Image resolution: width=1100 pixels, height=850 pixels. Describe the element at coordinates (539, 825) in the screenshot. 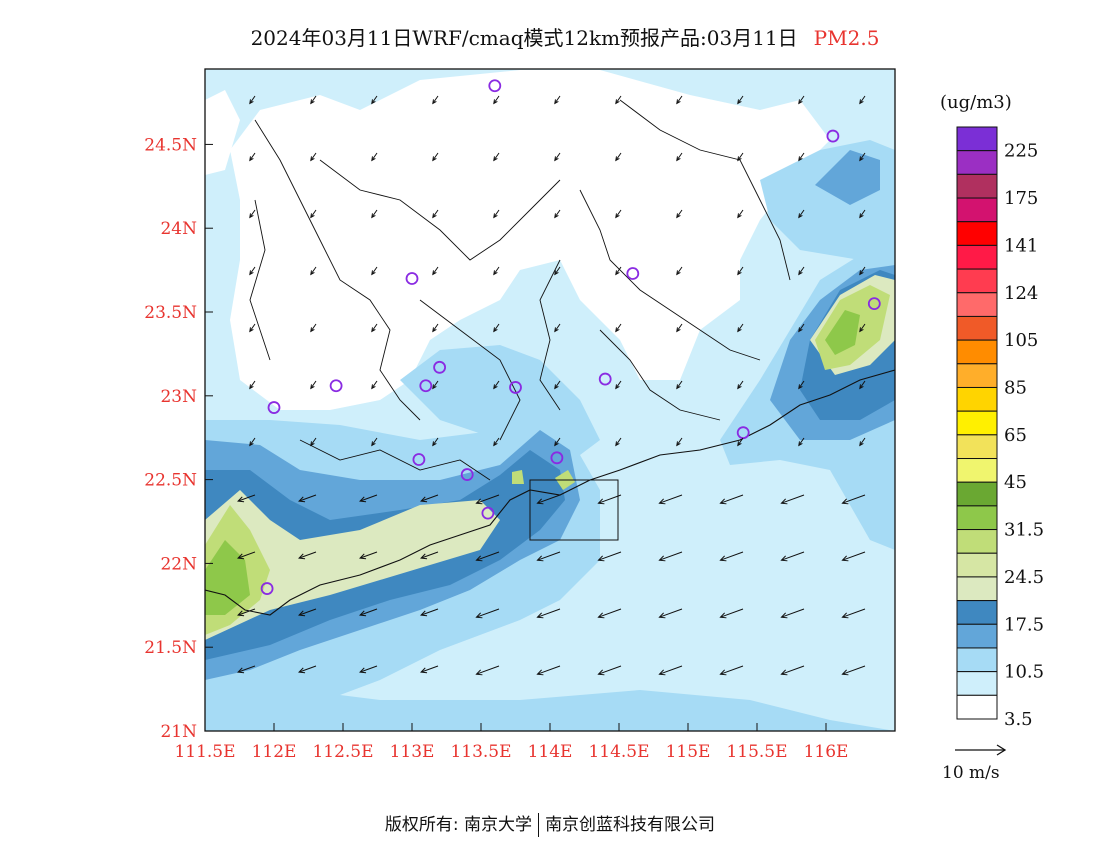

I see `footer-divider` at that location.